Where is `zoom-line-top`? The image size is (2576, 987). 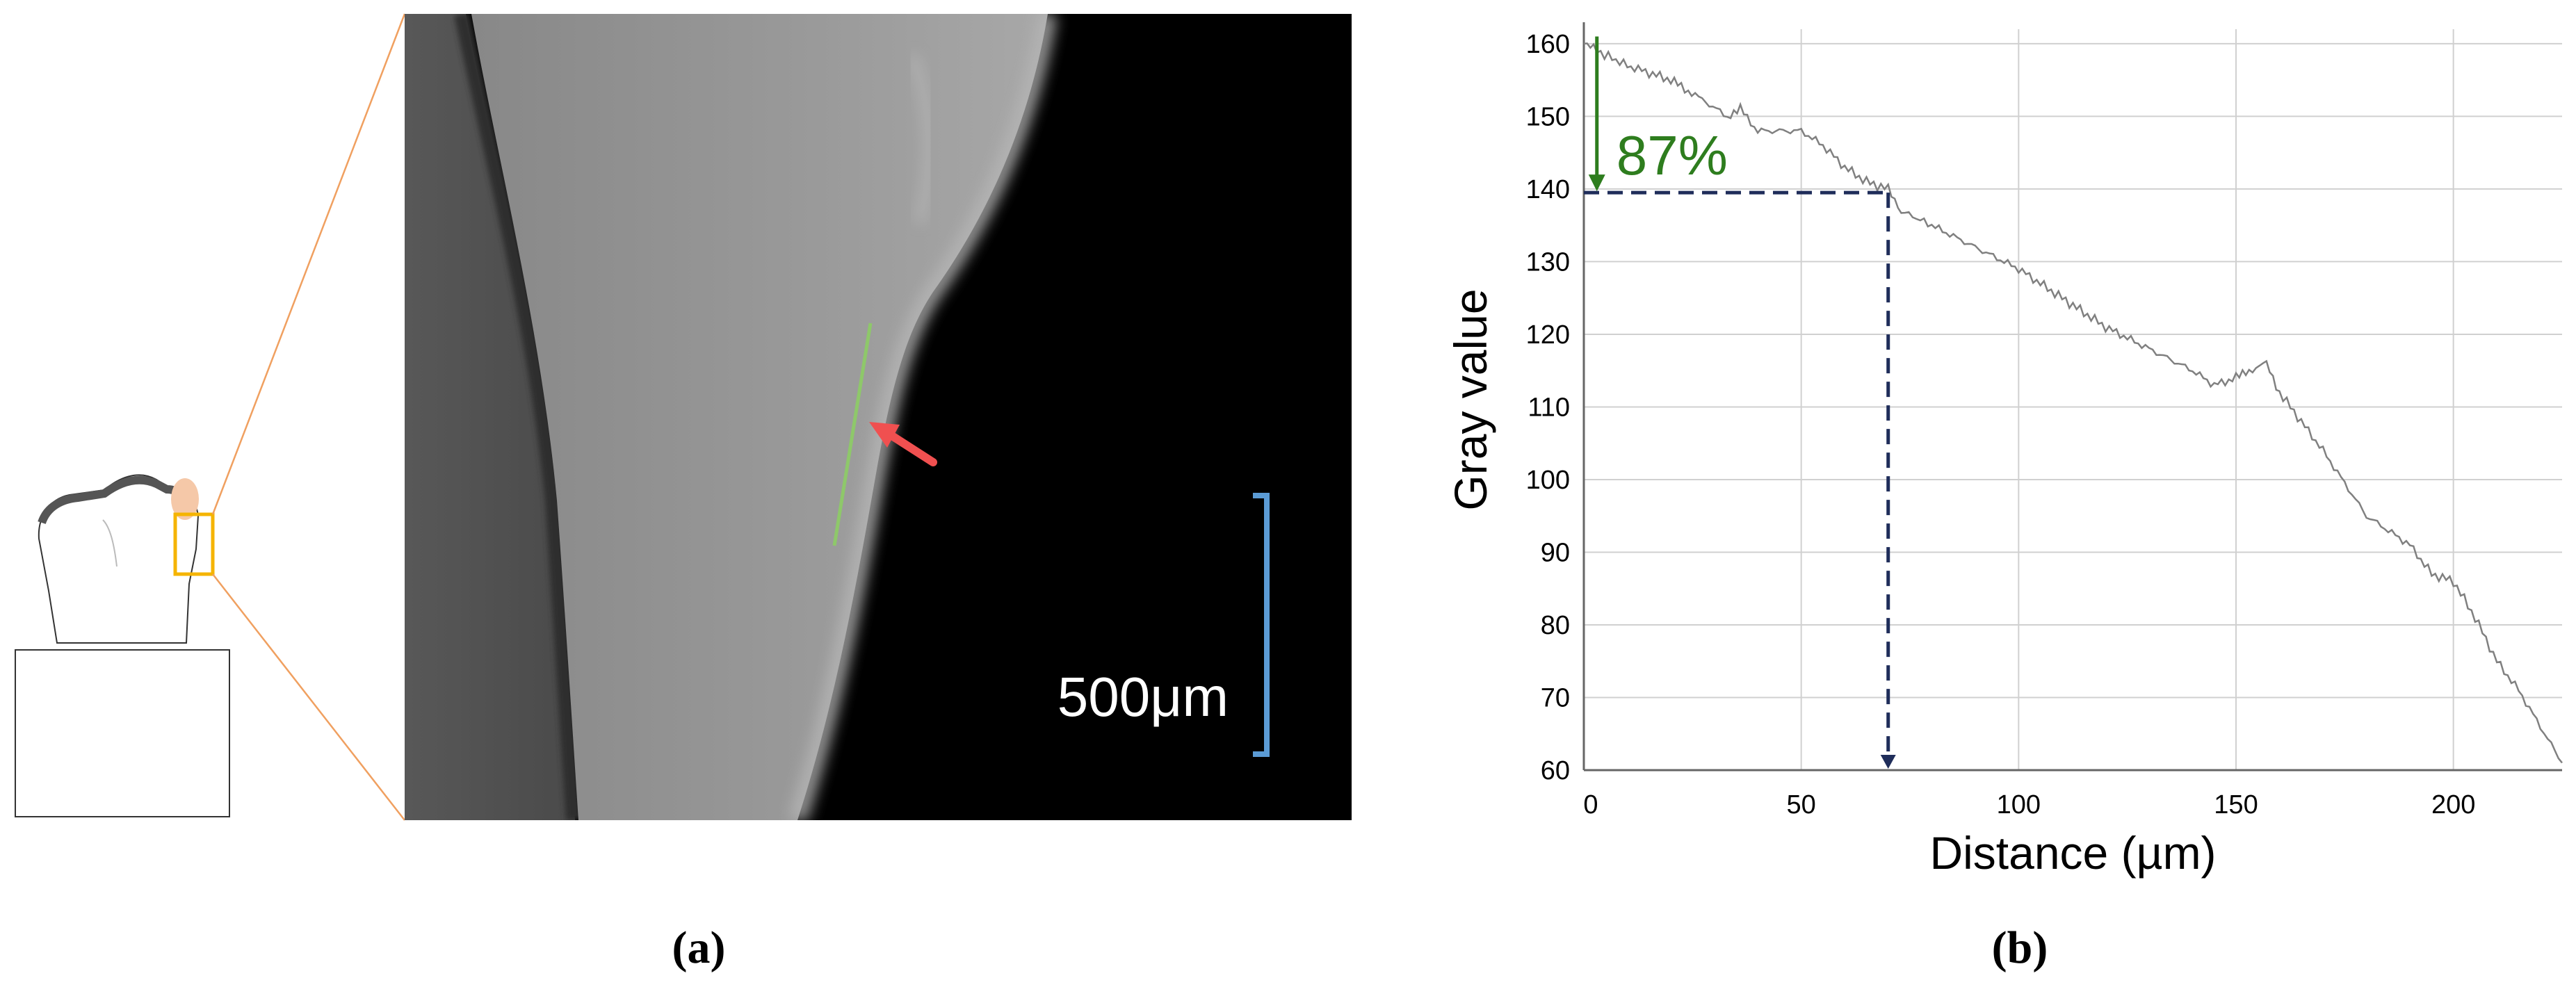 zoom-line-top is located at coordinates (308, 264).